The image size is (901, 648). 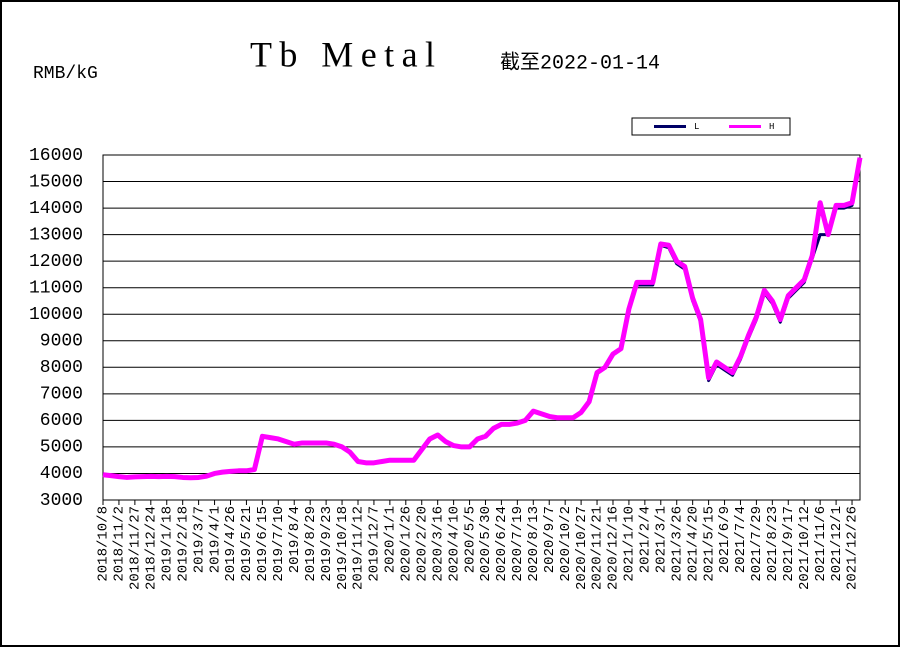 I want to click on x-tick-label: 2019/6/15, so click(x=263, y=544).